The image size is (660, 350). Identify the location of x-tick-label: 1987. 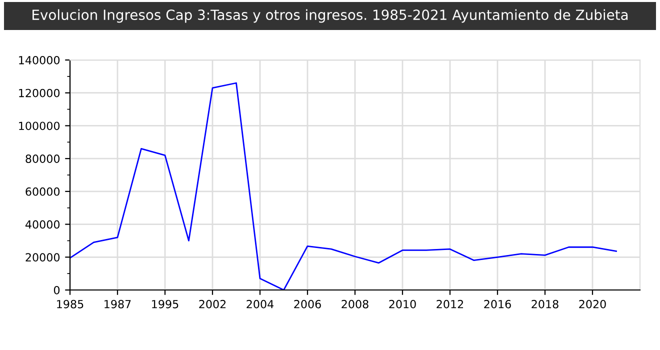
(117, 304).